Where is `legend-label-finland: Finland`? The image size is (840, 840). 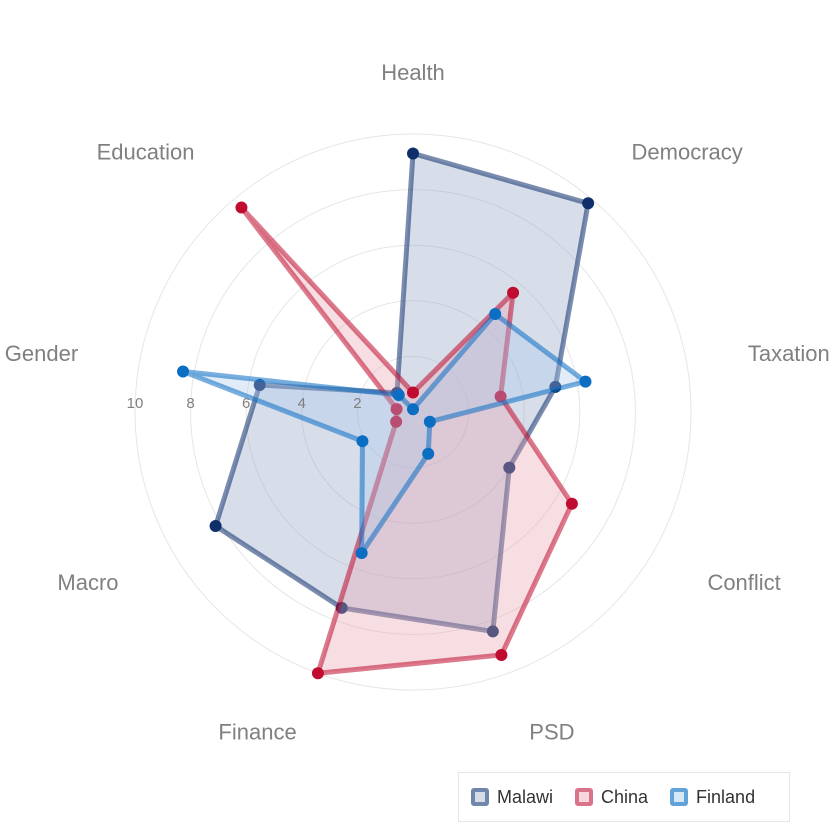
legend-label-finland: Finland is located at coordinates (726, 796).